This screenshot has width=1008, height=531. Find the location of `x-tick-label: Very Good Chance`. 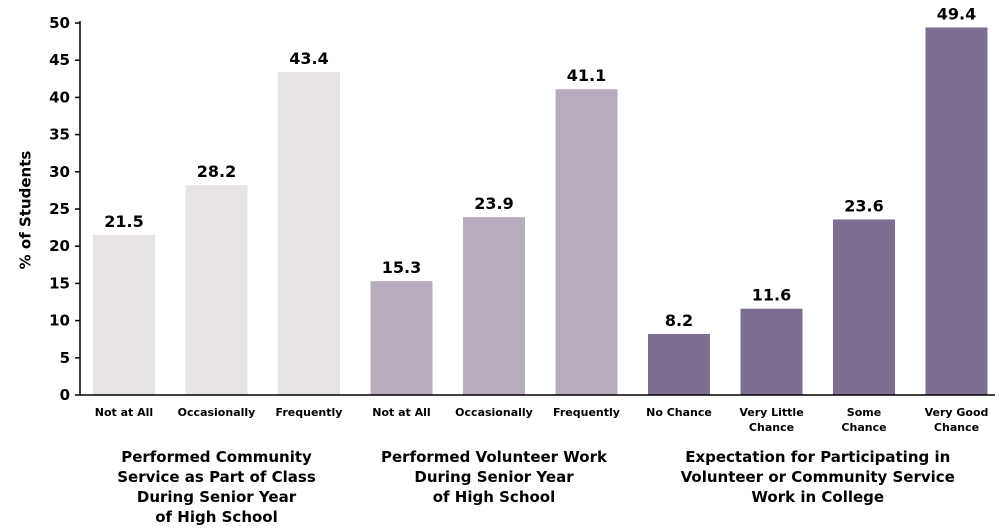

x-tick-label: Very Good Chance is located at coordinates (957, 420).